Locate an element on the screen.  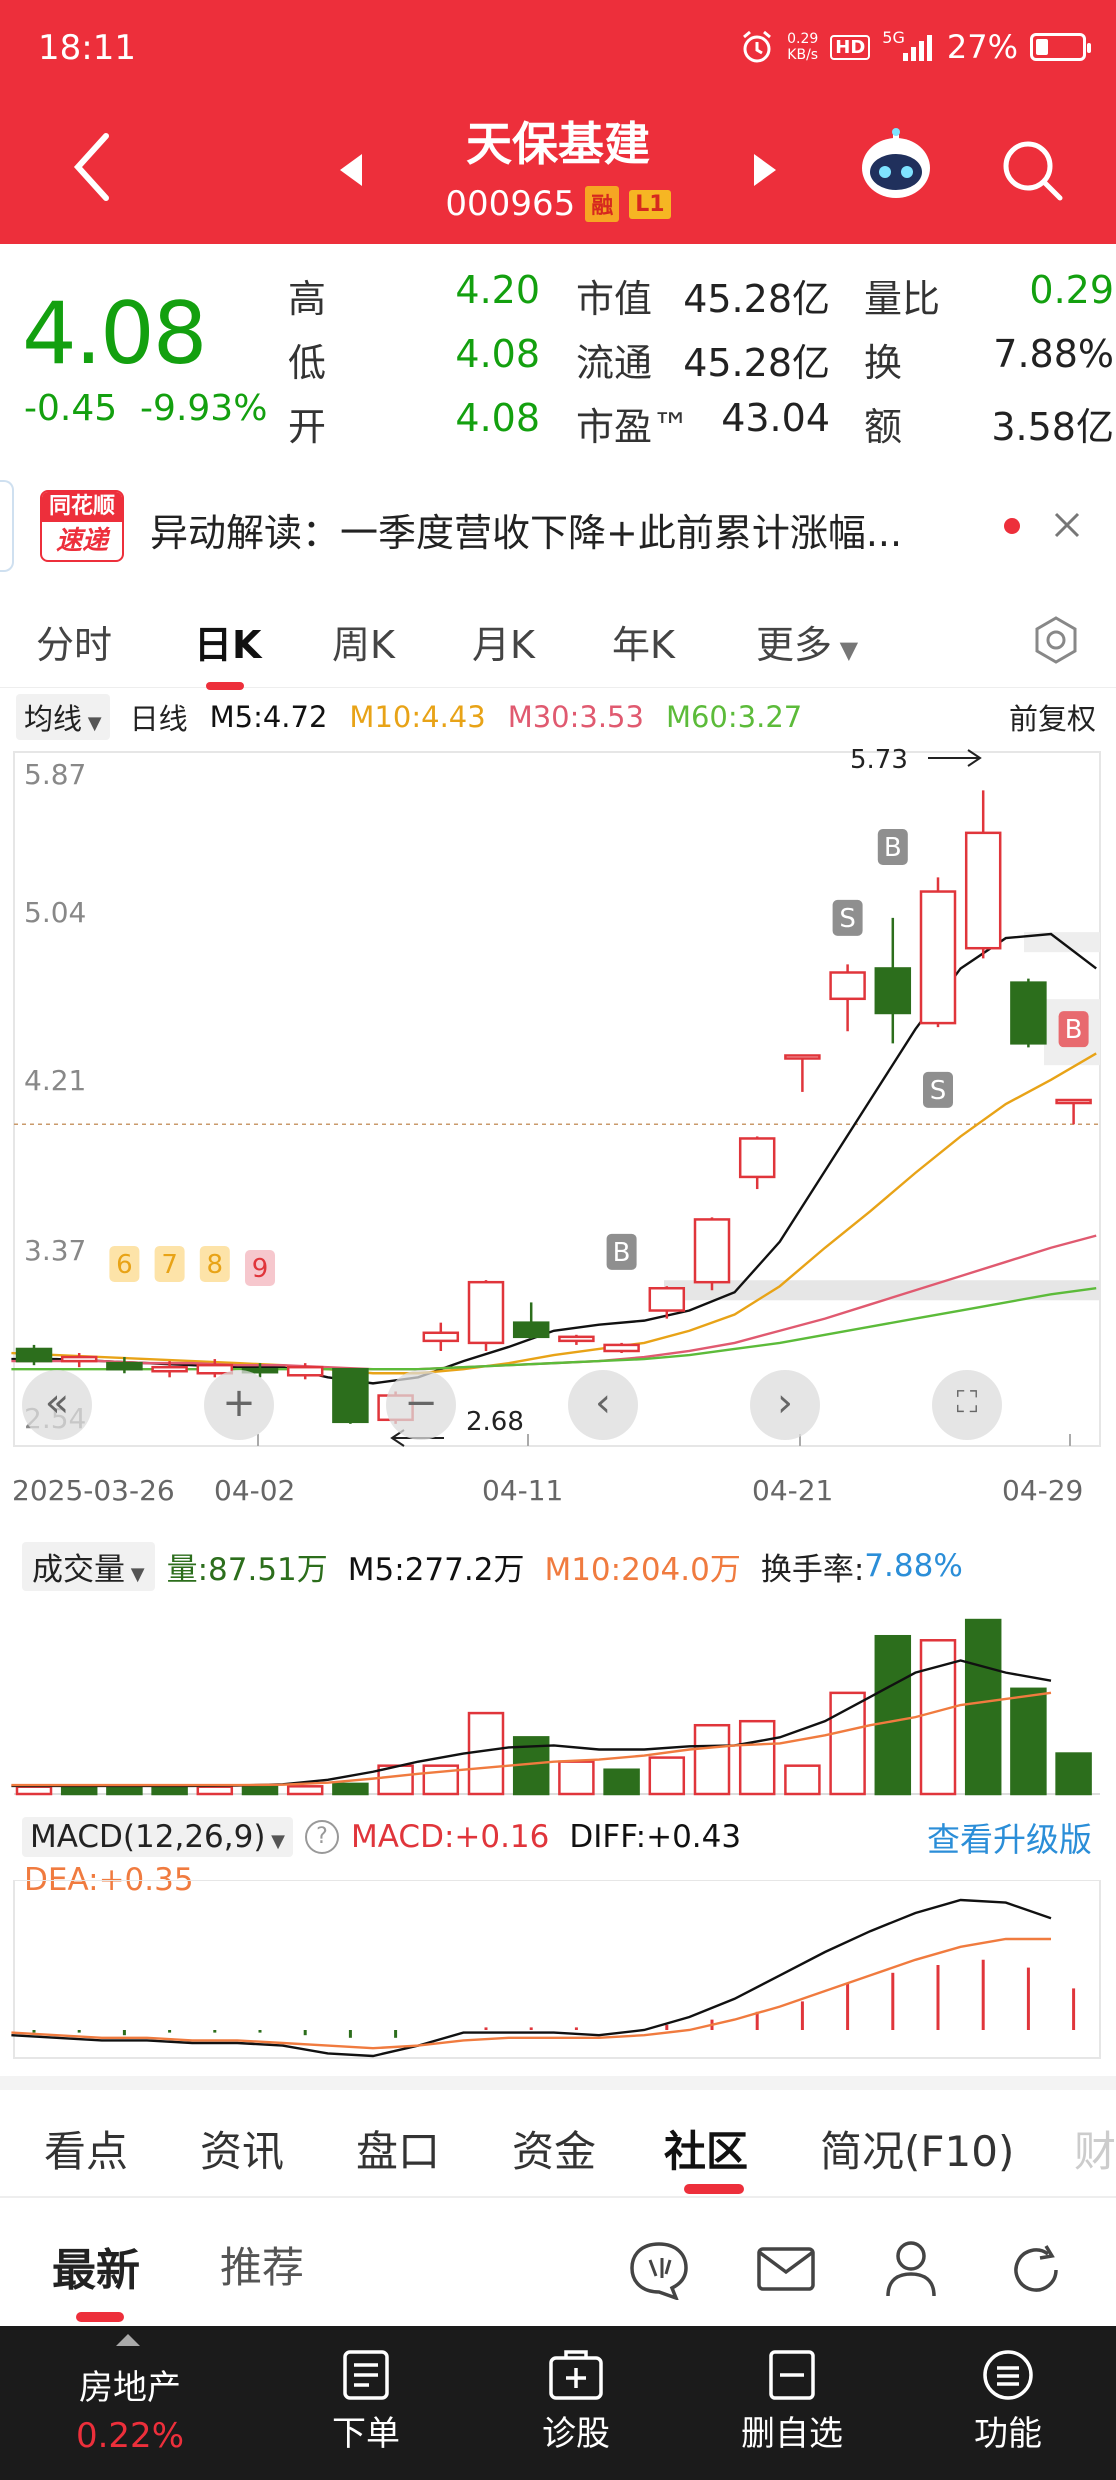
tab-profile-f10: 简况(F10) is located at coordinates (917, 2151).